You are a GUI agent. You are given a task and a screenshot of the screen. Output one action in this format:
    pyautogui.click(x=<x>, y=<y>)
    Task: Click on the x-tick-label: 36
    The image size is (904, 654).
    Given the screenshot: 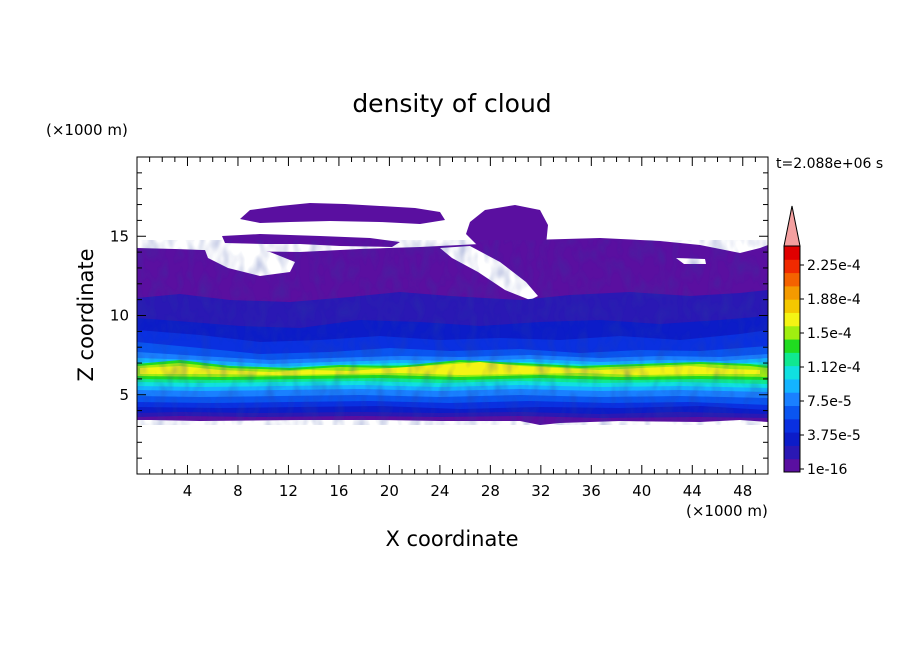 What is the action you would take?
    pyautogui.click(x=591, y=491)
    